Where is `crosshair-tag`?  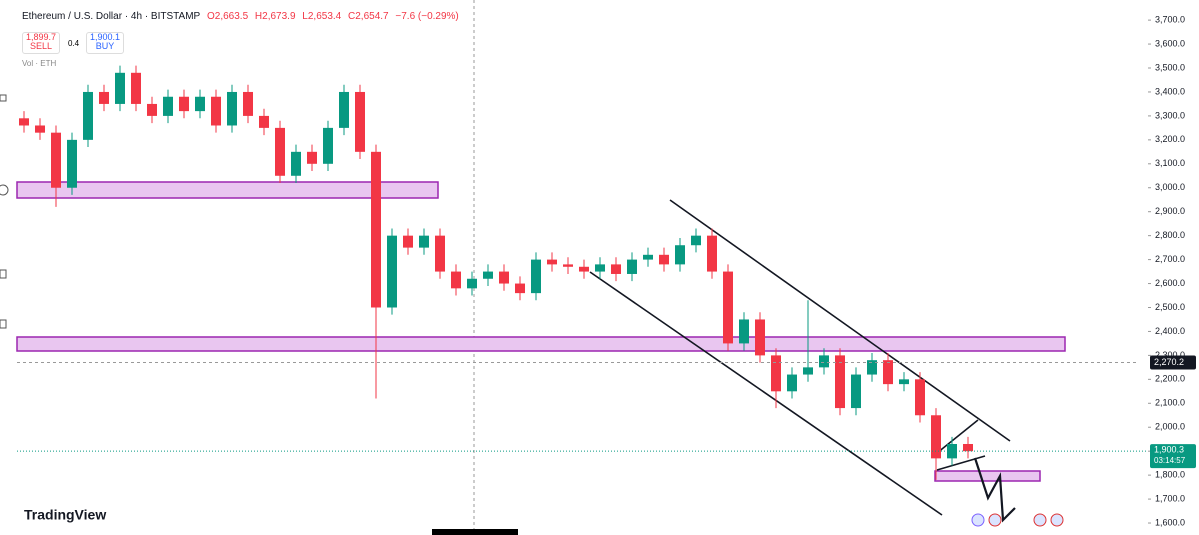 crosshair-tag is located at coordinates (1173, 362).